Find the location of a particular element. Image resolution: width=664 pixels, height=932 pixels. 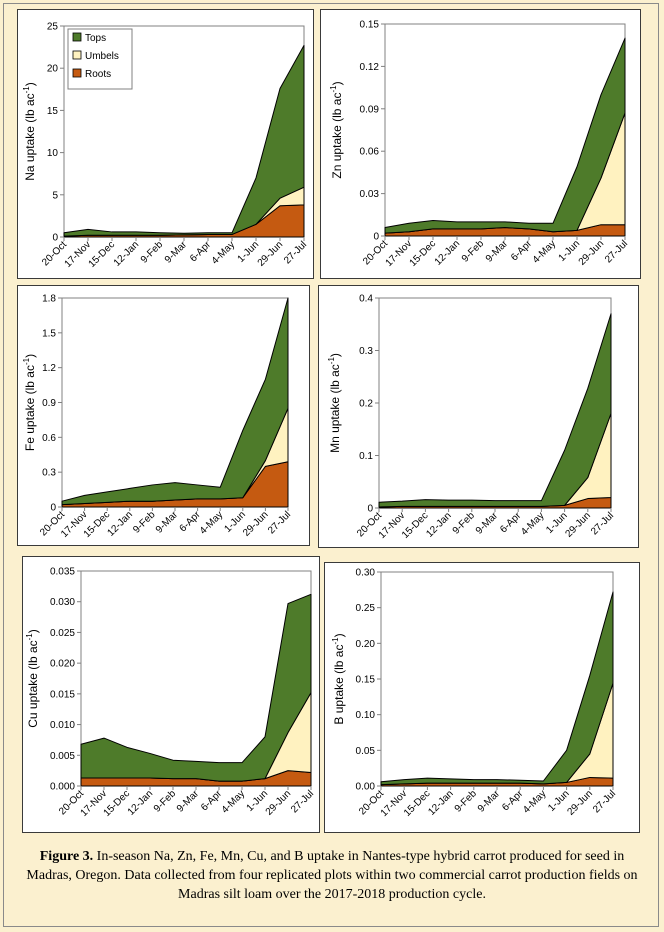

y-tick-label: 5 is located at coordinates (55, 195).